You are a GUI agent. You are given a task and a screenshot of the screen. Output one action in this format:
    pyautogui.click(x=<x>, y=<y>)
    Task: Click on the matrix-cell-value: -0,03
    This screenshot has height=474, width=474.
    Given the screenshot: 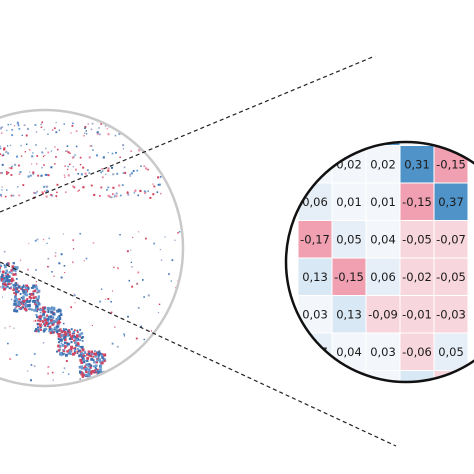 What is the action you would take?
    pyautogui.click(x=451, y=314)
    